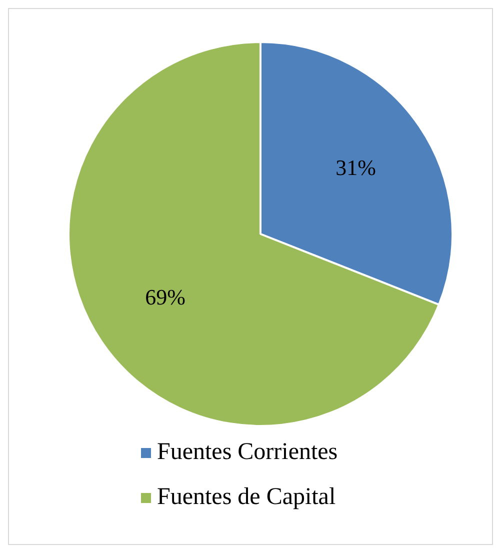 This screenshot has width=501, height=553. I want to click on data-label: 69%, so click(165, 297).